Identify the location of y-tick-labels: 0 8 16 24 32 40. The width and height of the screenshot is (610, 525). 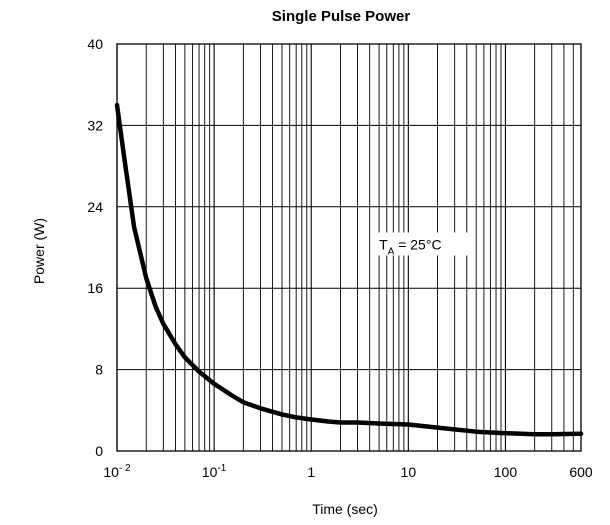
(95, 247).